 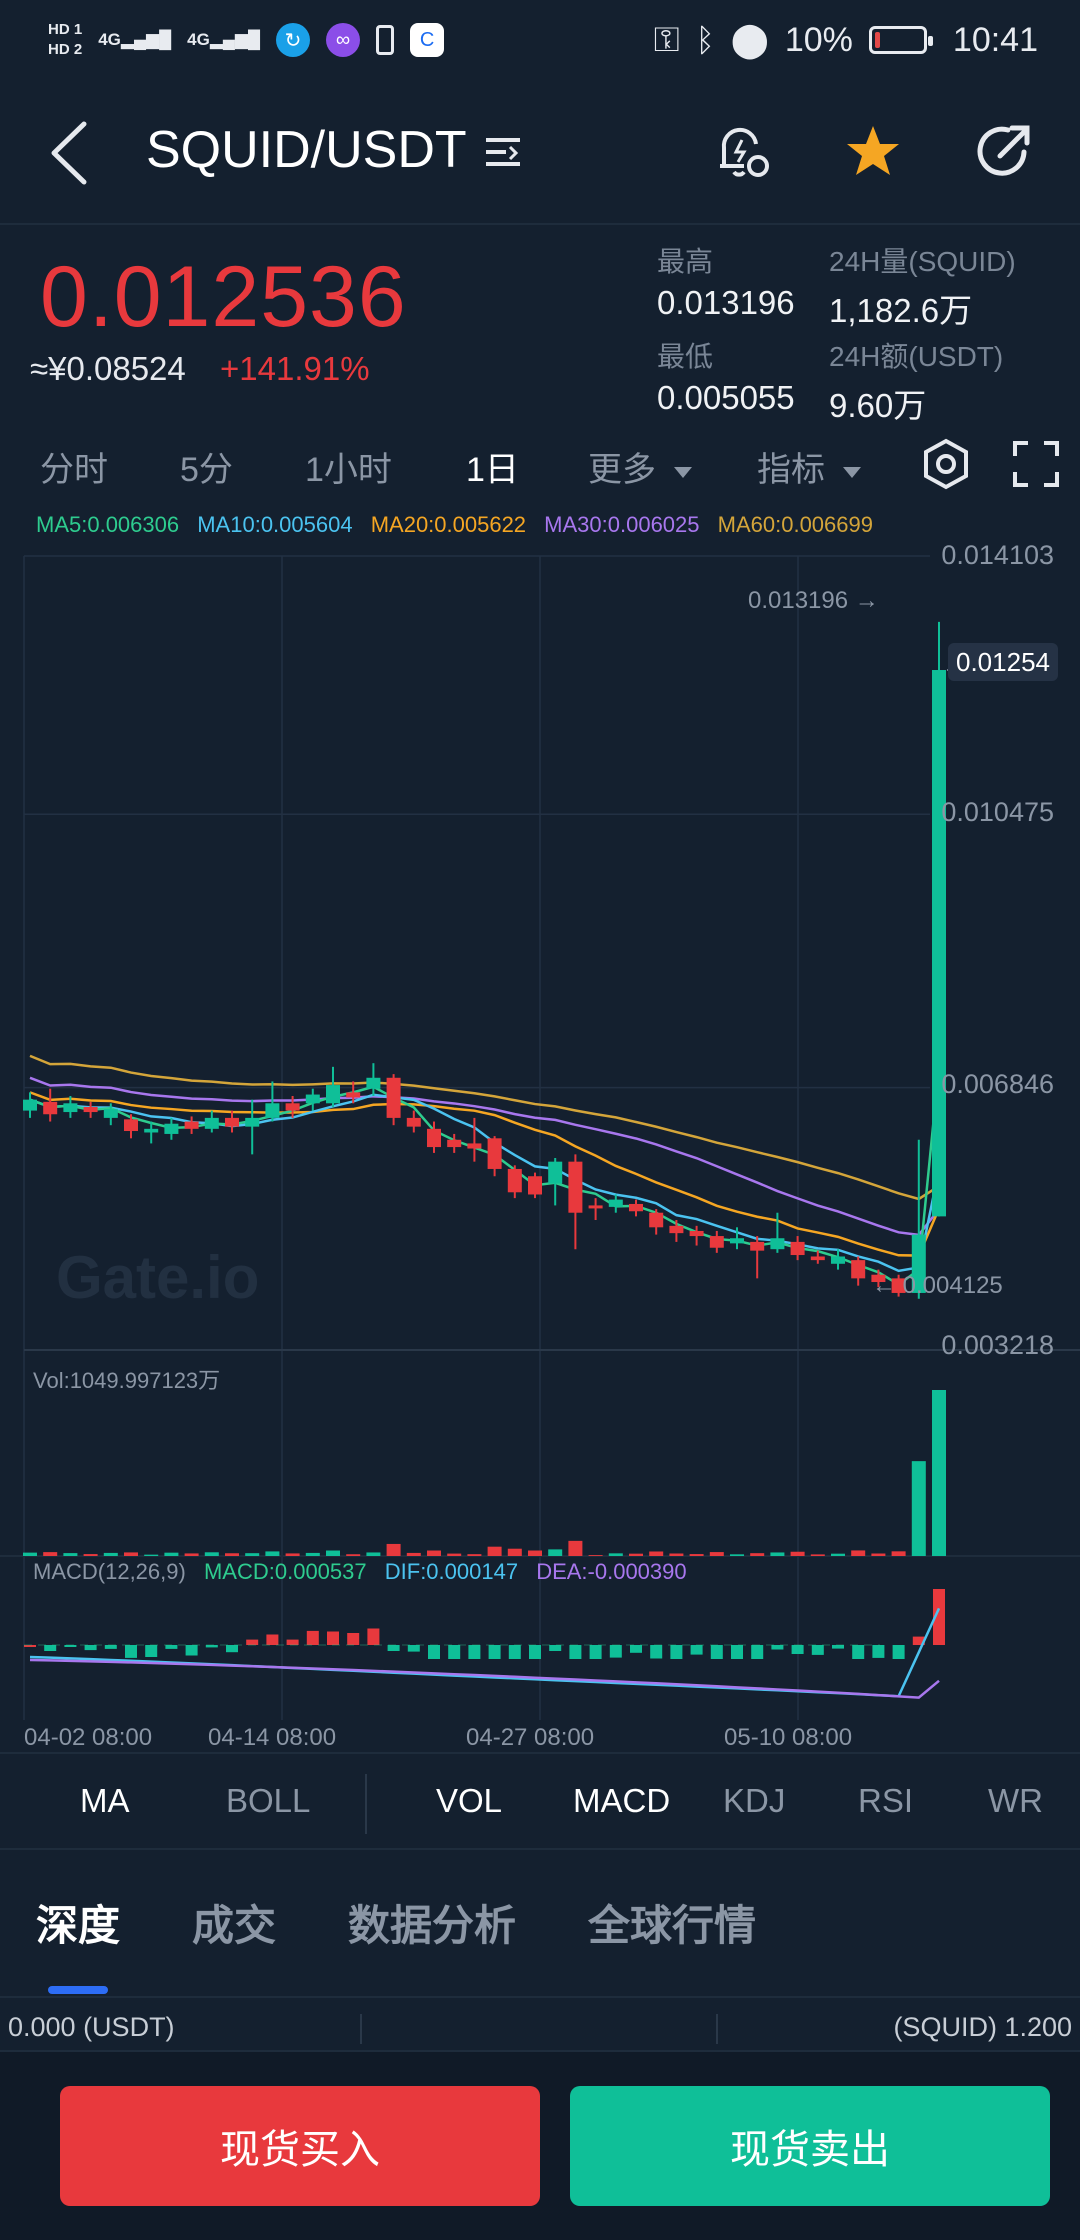 What do you see at coordinates (492, 470) in the screenshot?
I see `period-tab-1d: 1日` at bounding box center [492, 470].